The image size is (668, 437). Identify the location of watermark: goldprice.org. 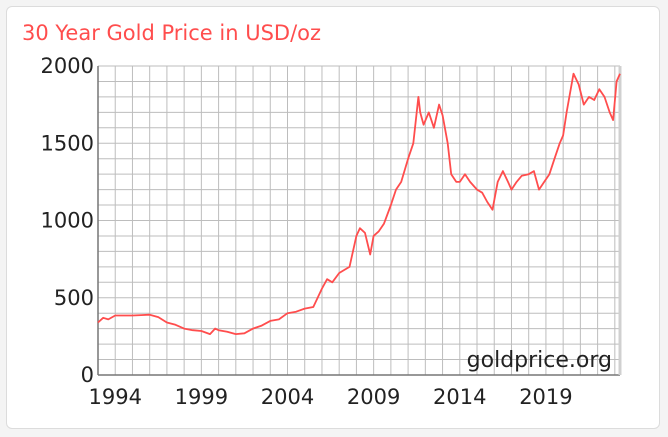
(539, 360).